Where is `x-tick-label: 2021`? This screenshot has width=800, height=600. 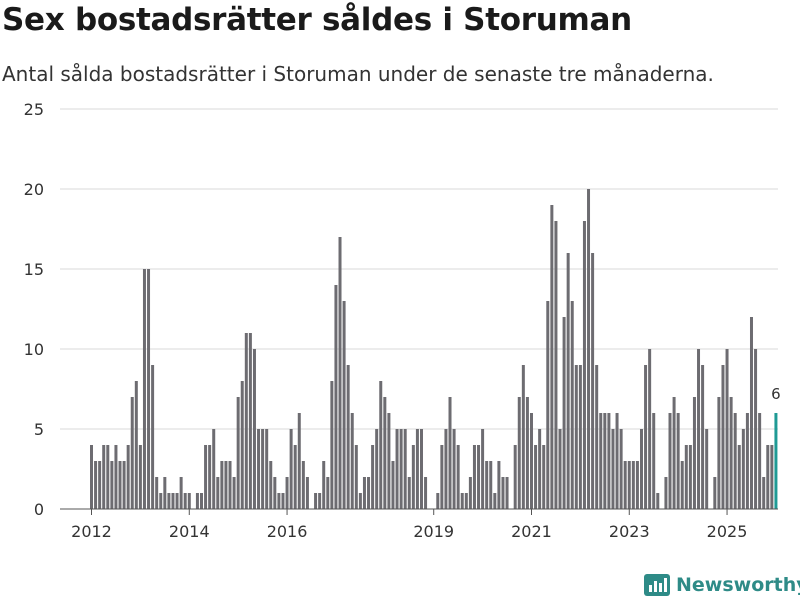 x-tick-label: 2021 is located at coordinates (531, 531).